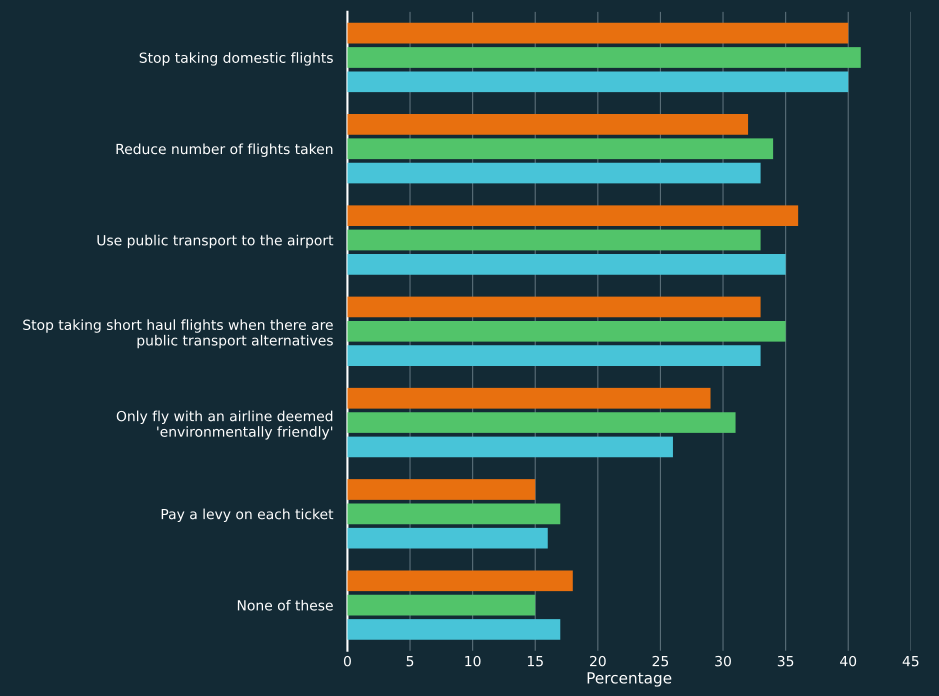 Image resolution: width=939 pixels, height=696 pixels. Describe the element at coordinates (473, 661) in the screenshot. I see `x-tick-label: 10` at that location.